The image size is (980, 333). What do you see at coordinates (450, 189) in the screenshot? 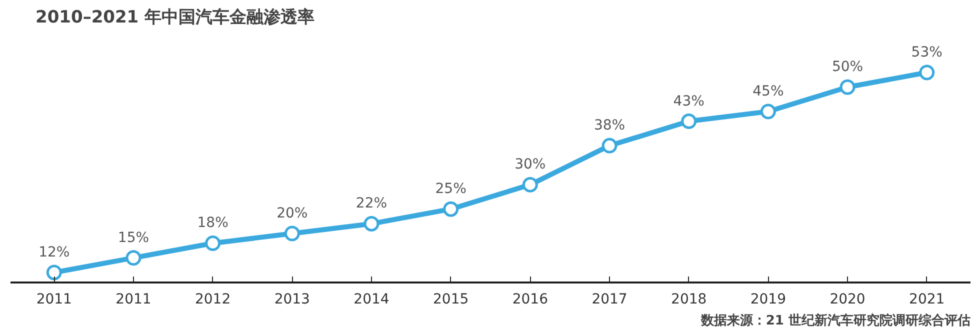
I see `data-label: 25%` at bounding box center [450, 189].